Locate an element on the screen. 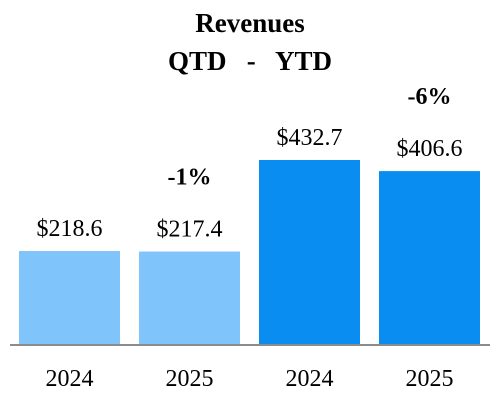 The width and height of the screenshot is (500, 402). change-label-ytd: -6% is located at coordinates (430, 97).